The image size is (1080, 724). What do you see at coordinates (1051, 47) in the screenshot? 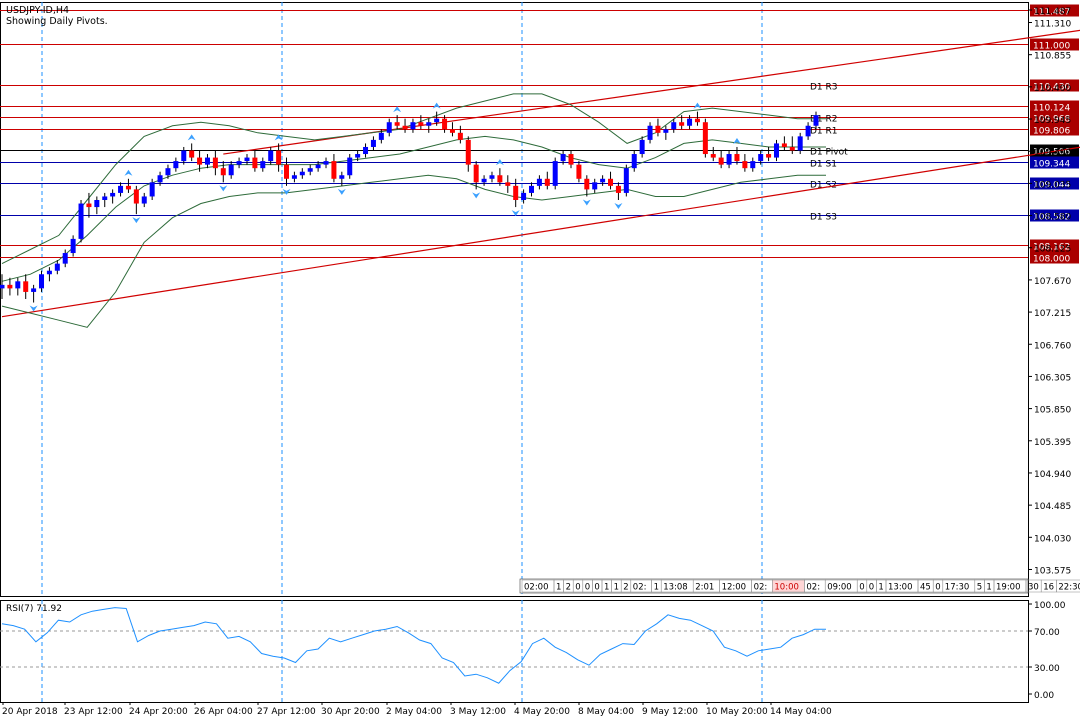
I see `level-price-tag-text: 111.000` at bounding box center [1051, 47].